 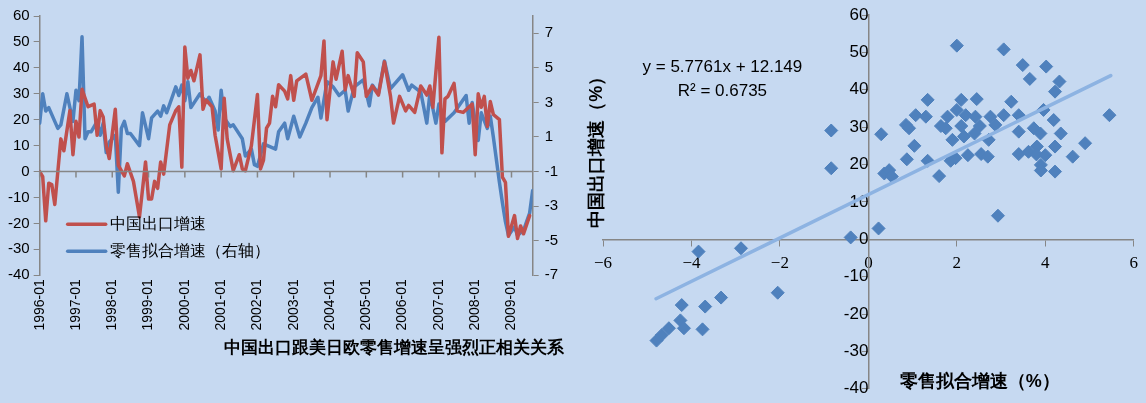 I want to click on x-tick-label: 1998-01, so click(x=111, y=305).